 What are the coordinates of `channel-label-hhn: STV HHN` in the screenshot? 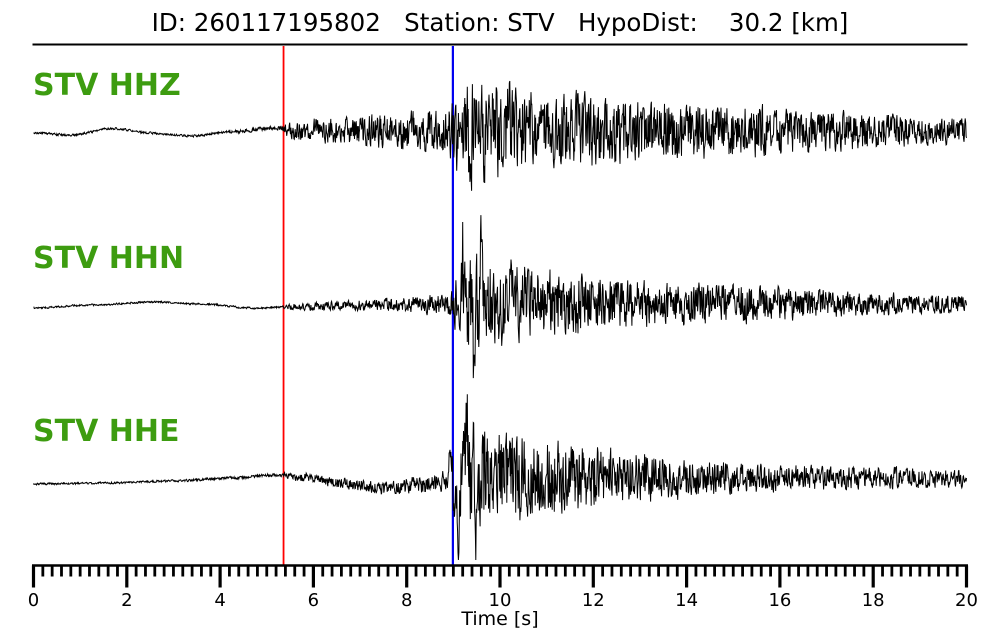 It's located at (109, 258).